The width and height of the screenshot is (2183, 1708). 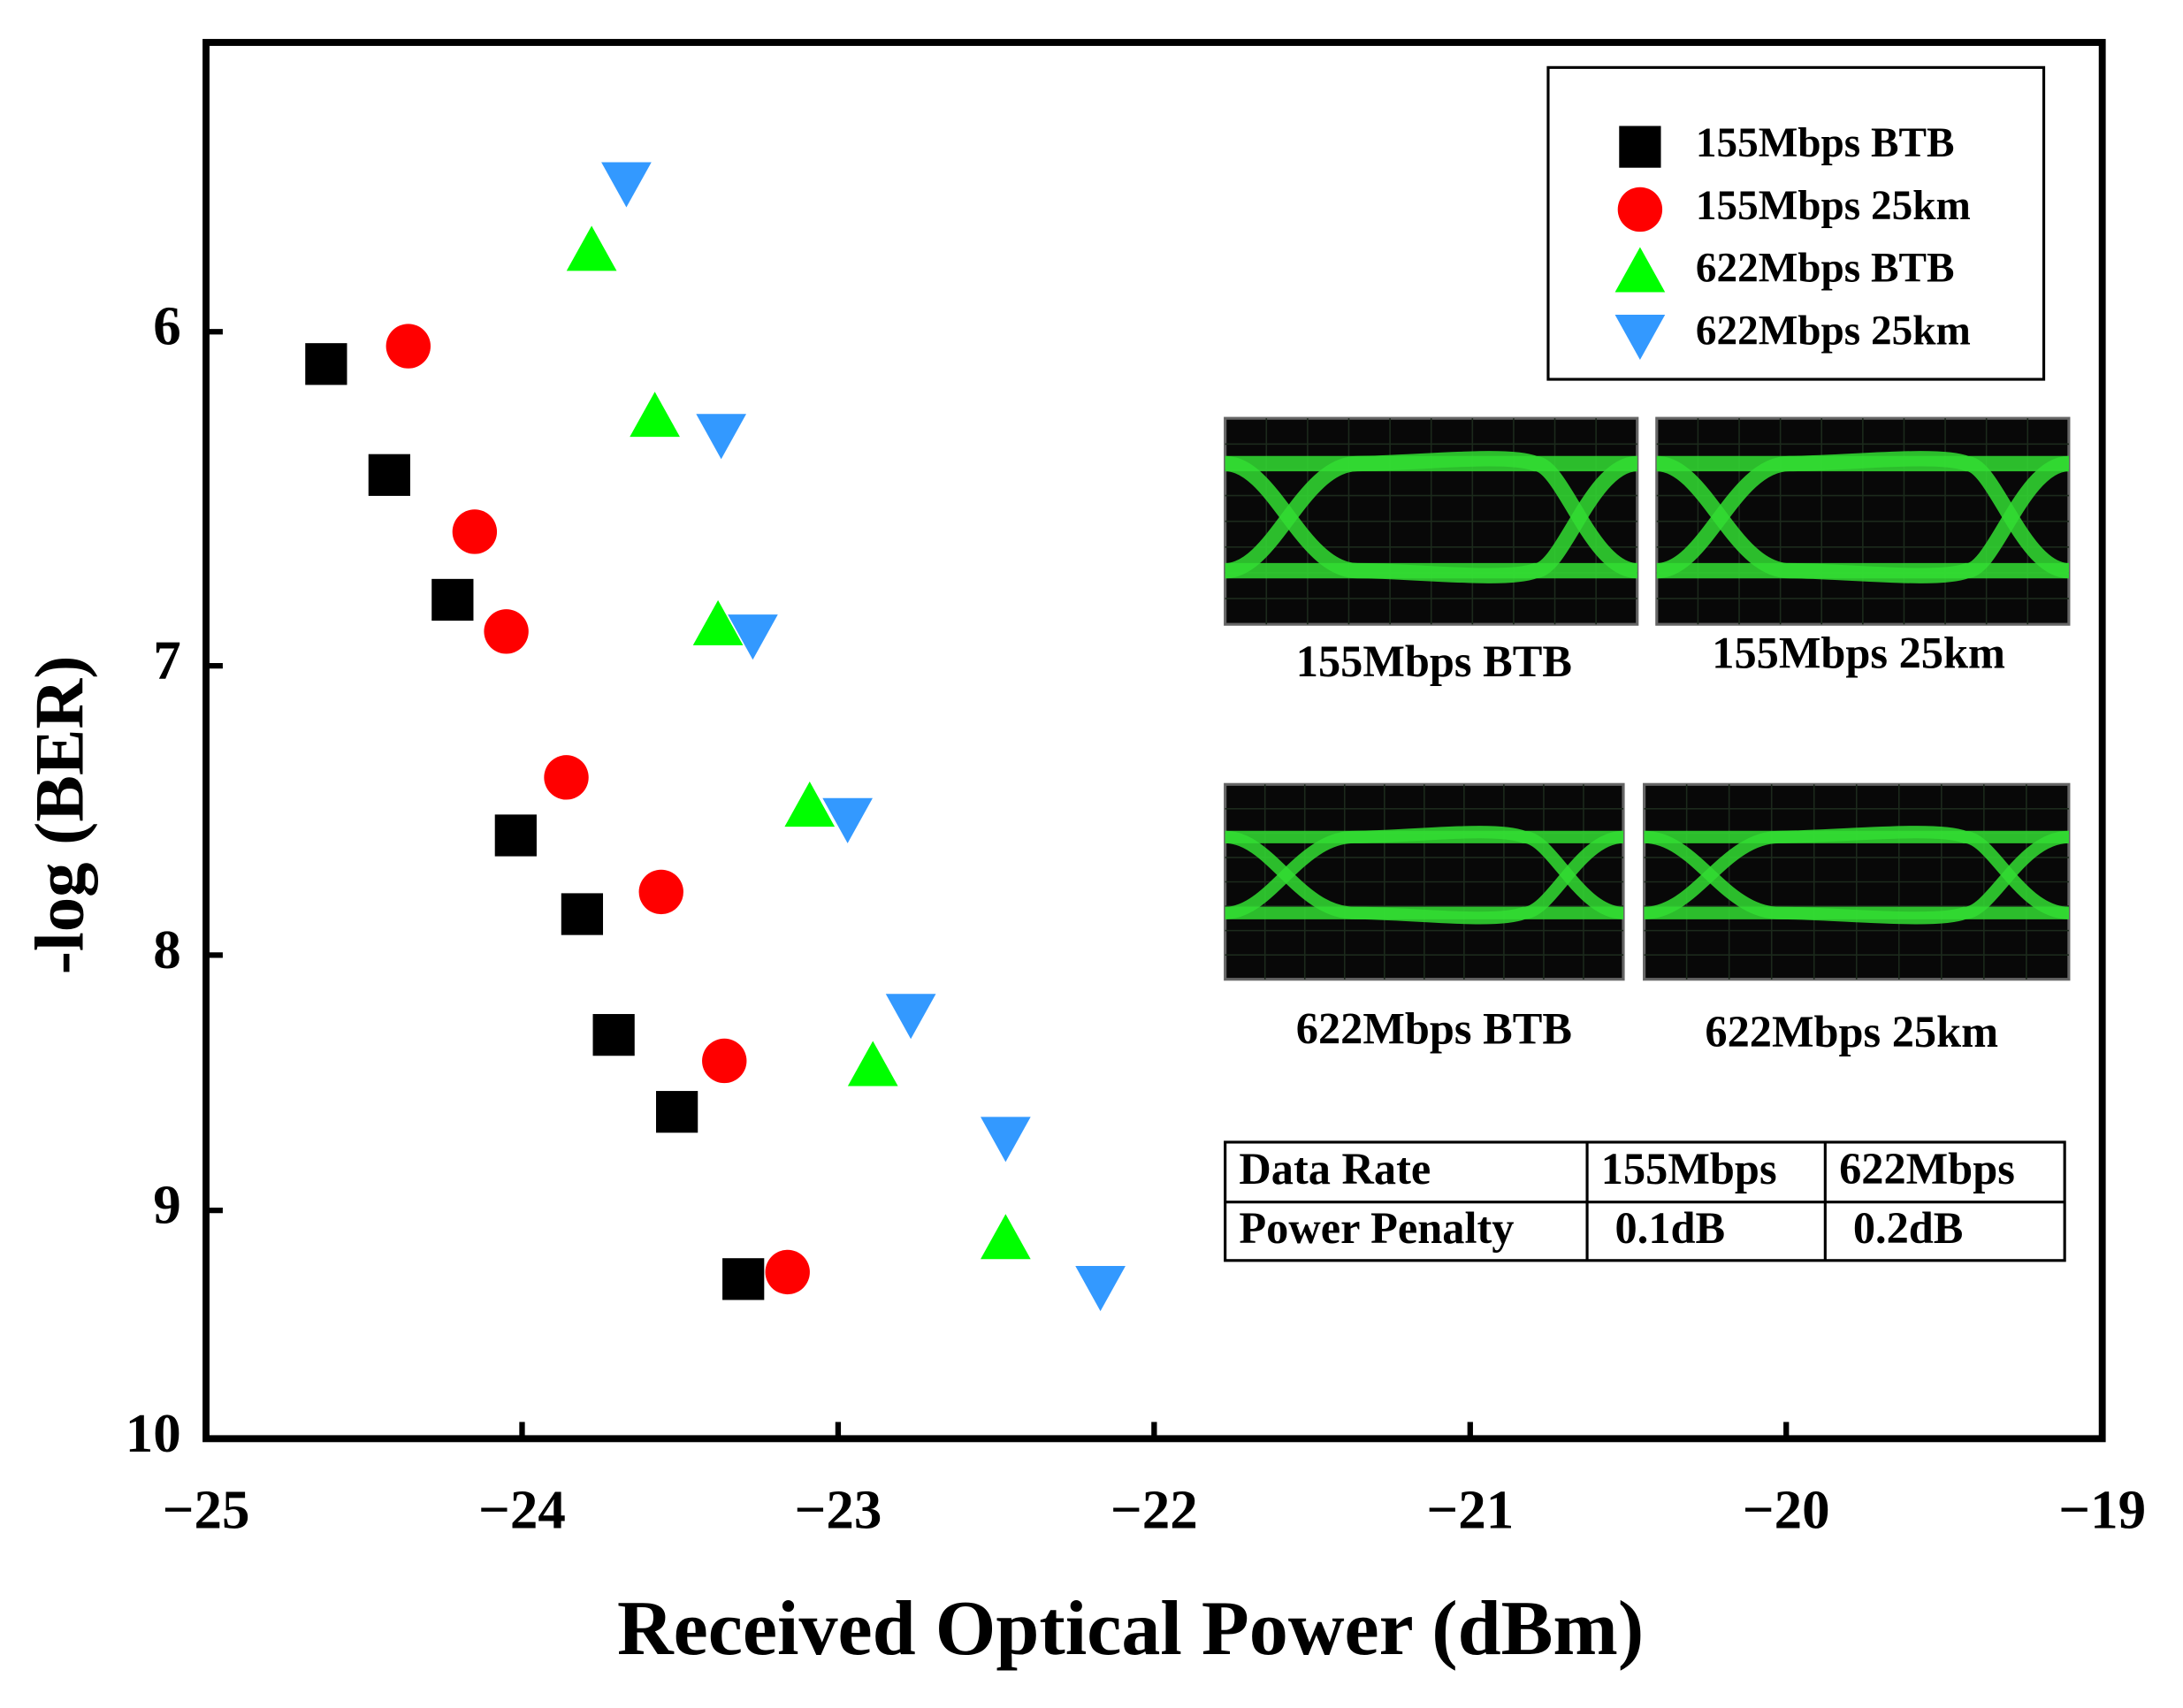 What do you see at coordinates (1130, 1628) in the screenshot?
I see `x-axis-label: Received Optical Power (dBm)` at bounding box center [1130, 1628].